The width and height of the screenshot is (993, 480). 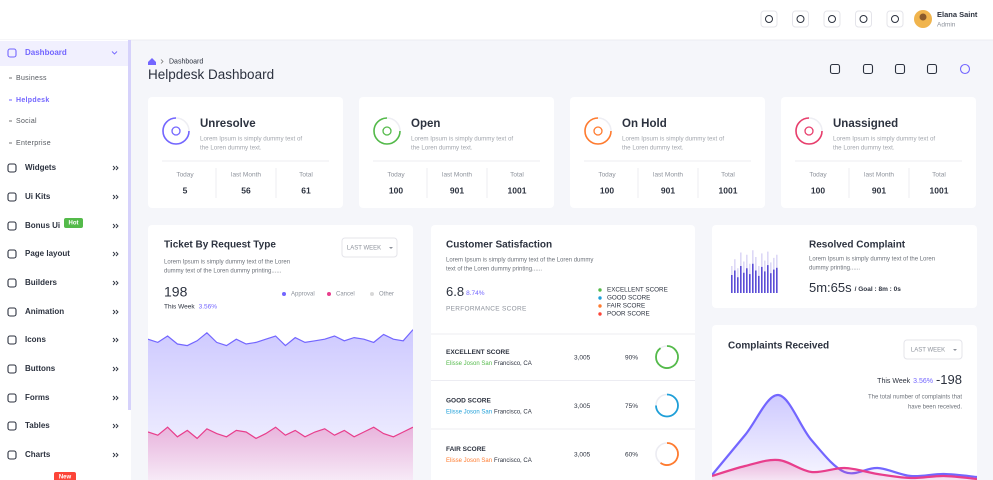 What do you see at coordinates (607, 190) in the screenshot?
I see `stat-value: 100` at bounding box center [607, 190].